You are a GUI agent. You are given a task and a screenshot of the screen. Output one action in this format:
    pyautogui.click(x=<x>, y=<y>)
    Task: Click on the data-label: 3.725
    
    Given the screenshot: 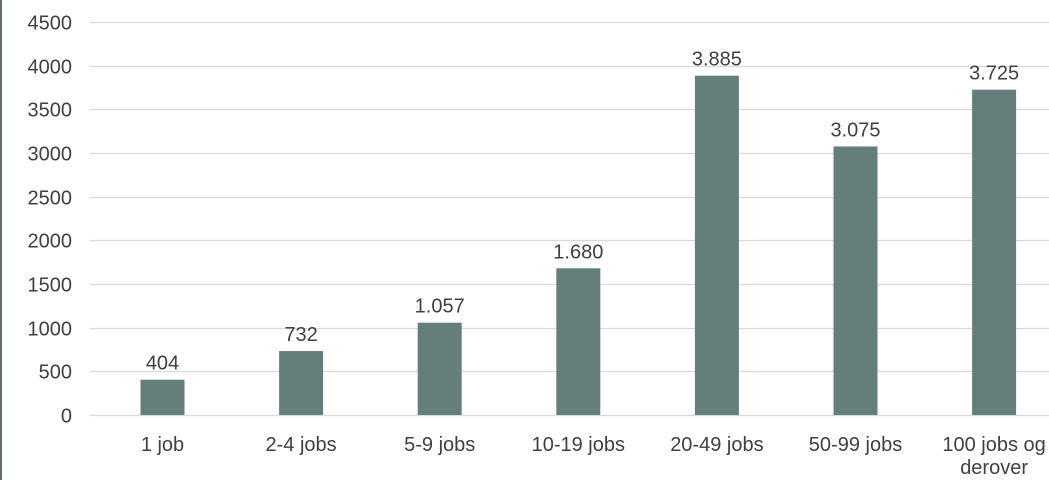 What is the action you would take?
    pyautogui.click(x=994, y=74)
    